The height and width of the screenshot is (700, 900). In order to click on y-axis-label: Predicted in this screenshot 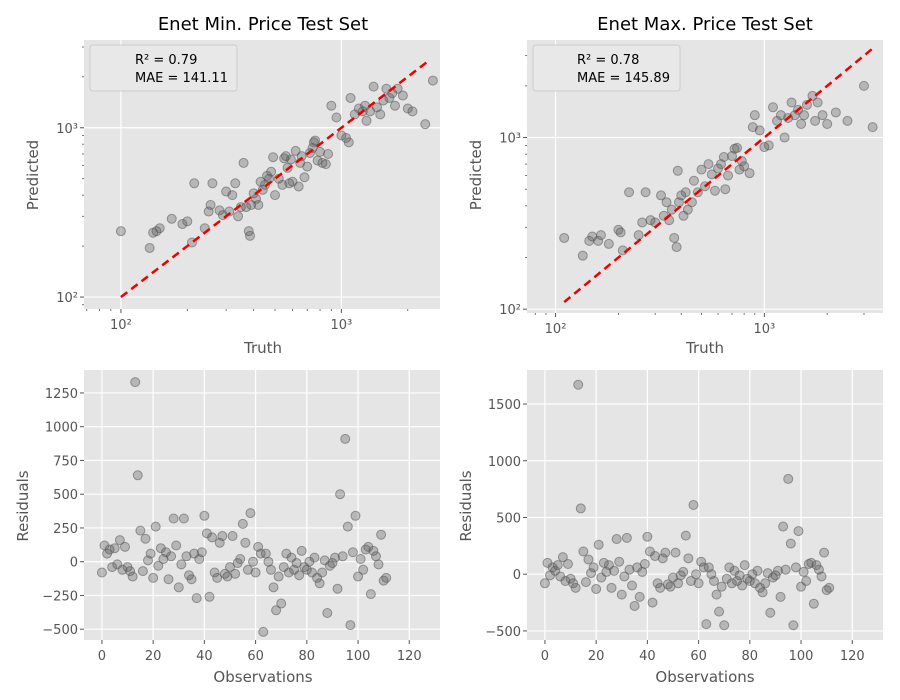, I will do `click(33, 175)`.